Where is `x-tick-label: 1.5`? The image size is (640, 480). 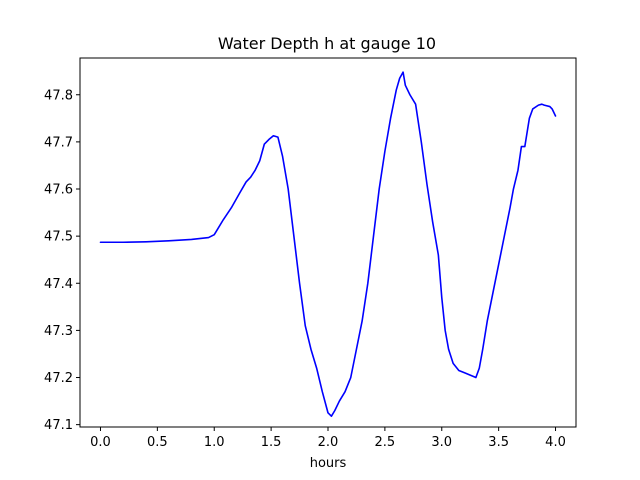
x-tick-label: 1.5 is located at coordinates (271, 442).